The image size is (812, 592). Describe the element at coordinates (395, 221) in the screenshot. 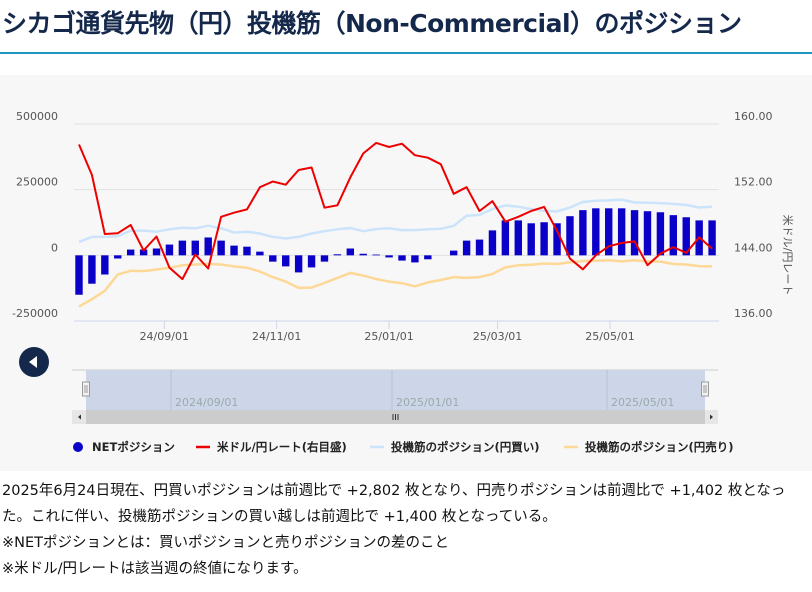

I see `series-line-long` at that location.